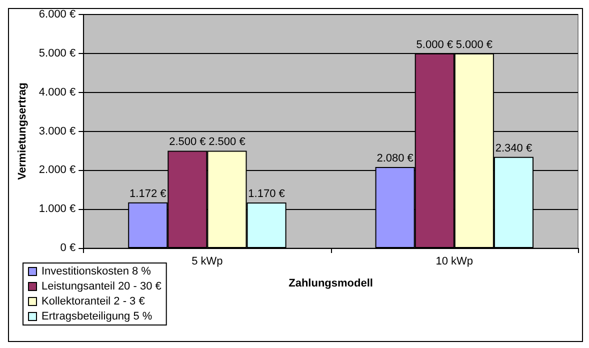 This screenshot has height=348, width=589. Describe the element at coordinates (395, 158) in the screenshot. I see `data-label: 2.080 €` at that location.